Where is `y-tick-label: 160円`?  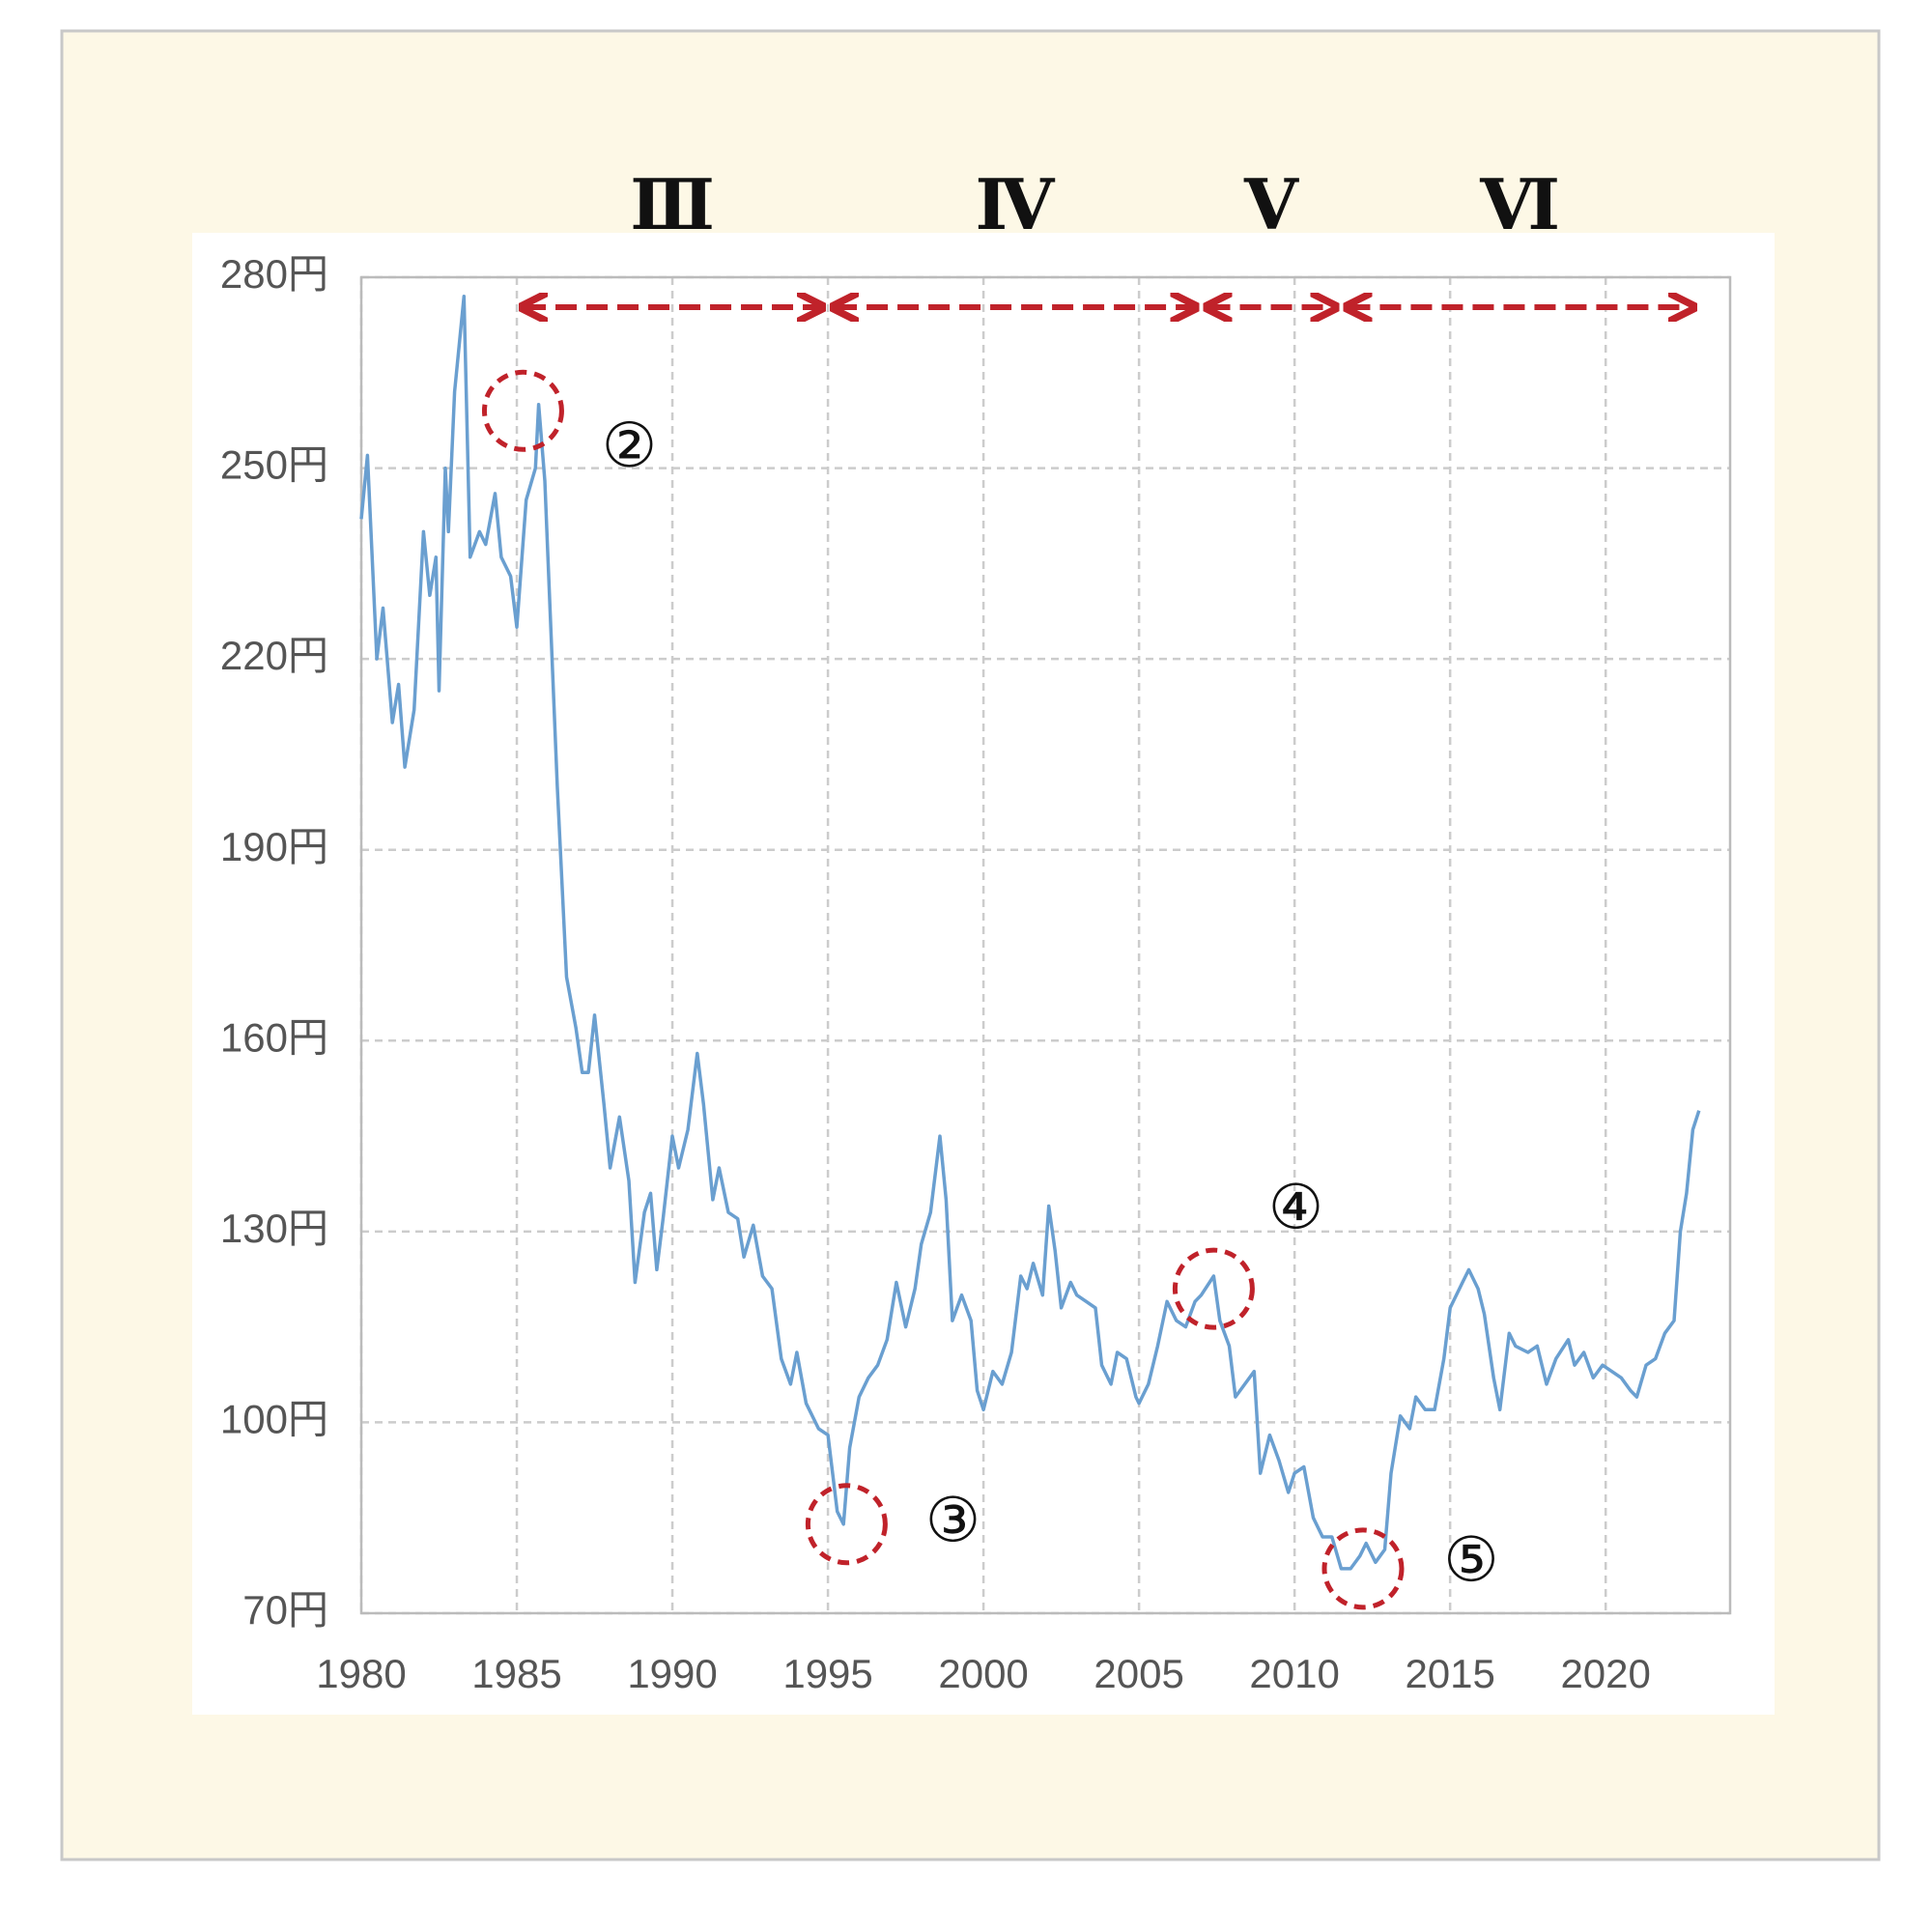 y-tick-label: 160円 is located at coordinates (274, 1037).